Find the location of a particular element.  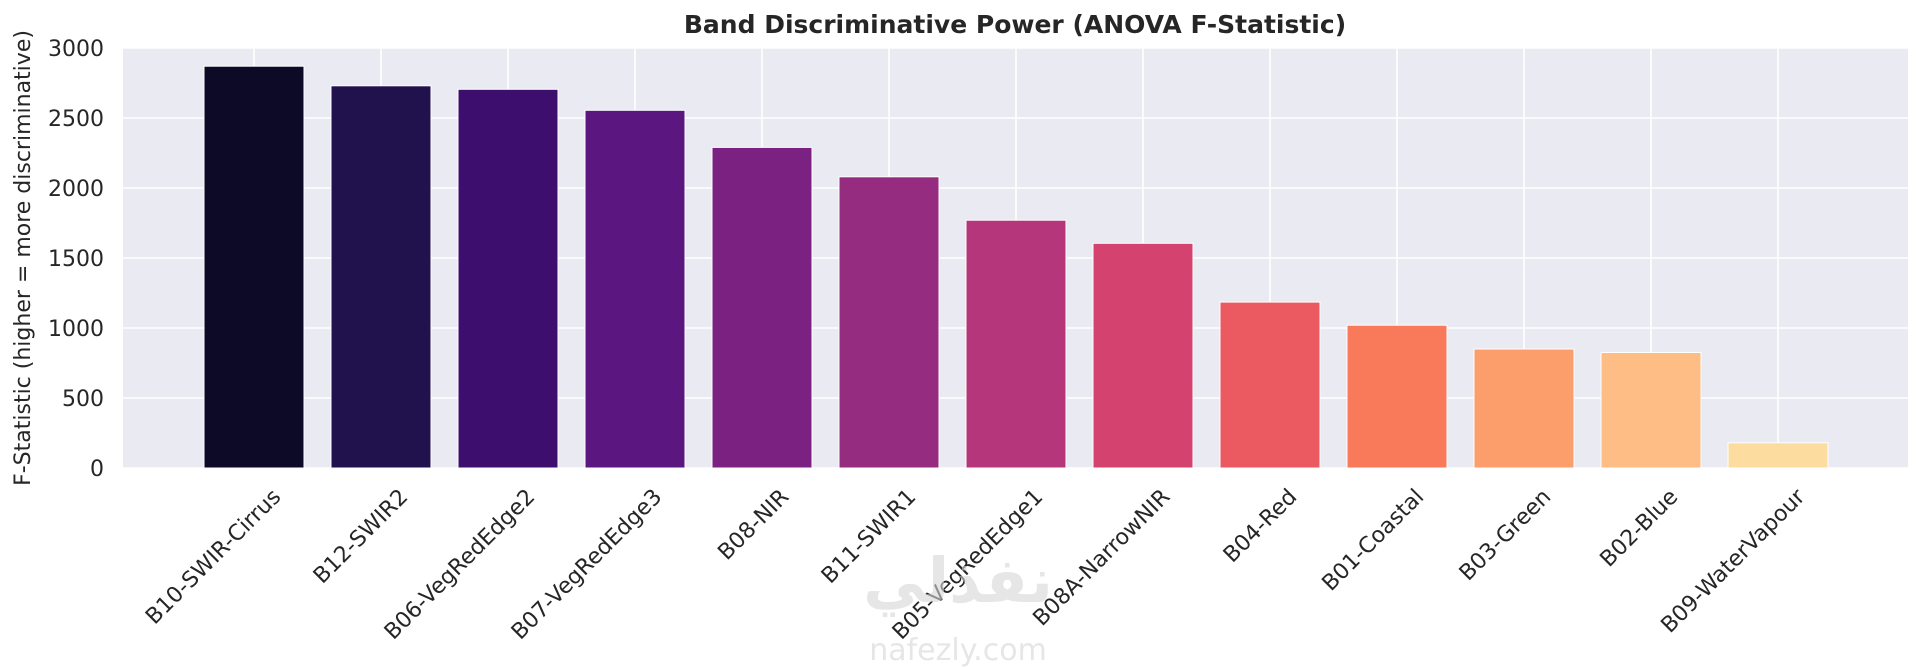

bar-b09-watervapour is located at coordinates (1778, 455).